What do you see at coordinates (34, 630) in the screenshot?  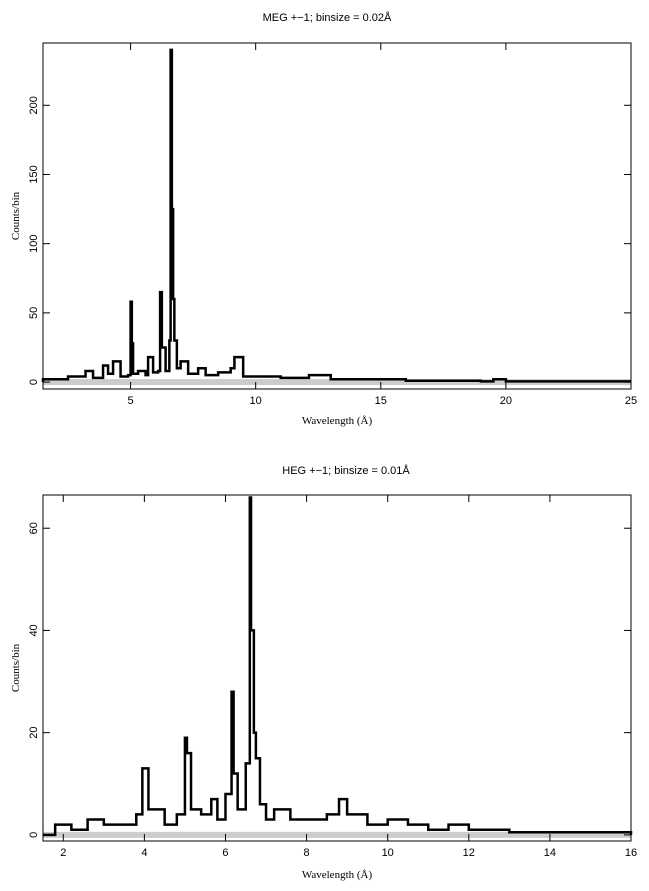 I see `heg-y-tick-label: 40` at bounding box center [34, 630].